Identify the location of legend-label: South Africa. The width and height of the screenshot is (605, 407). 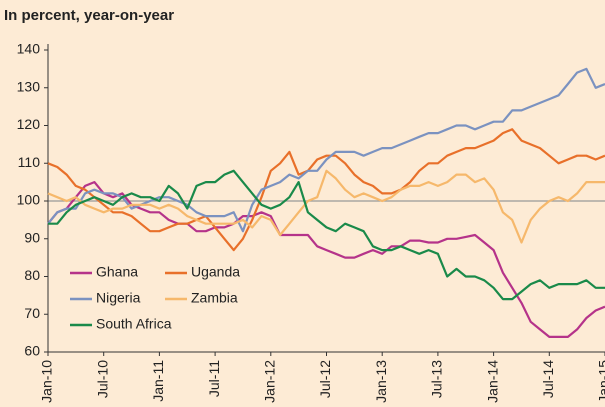
(134, 324).